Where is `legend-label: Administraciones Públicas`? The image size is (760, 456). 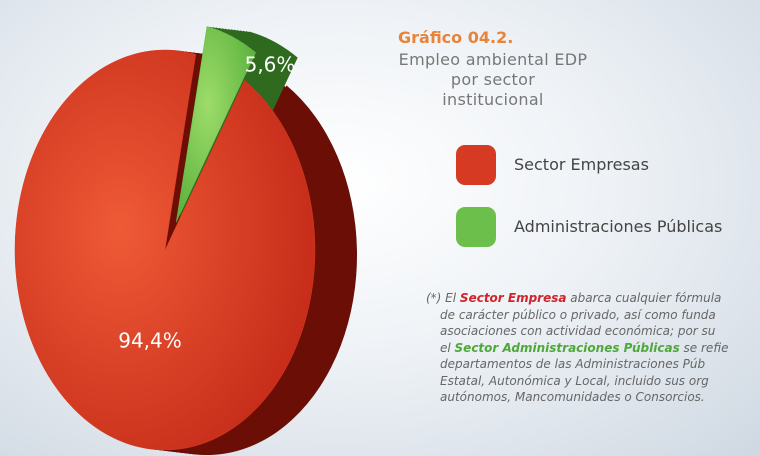 legend-label: Administraciones Públicas is located at coordinates (618, 226).